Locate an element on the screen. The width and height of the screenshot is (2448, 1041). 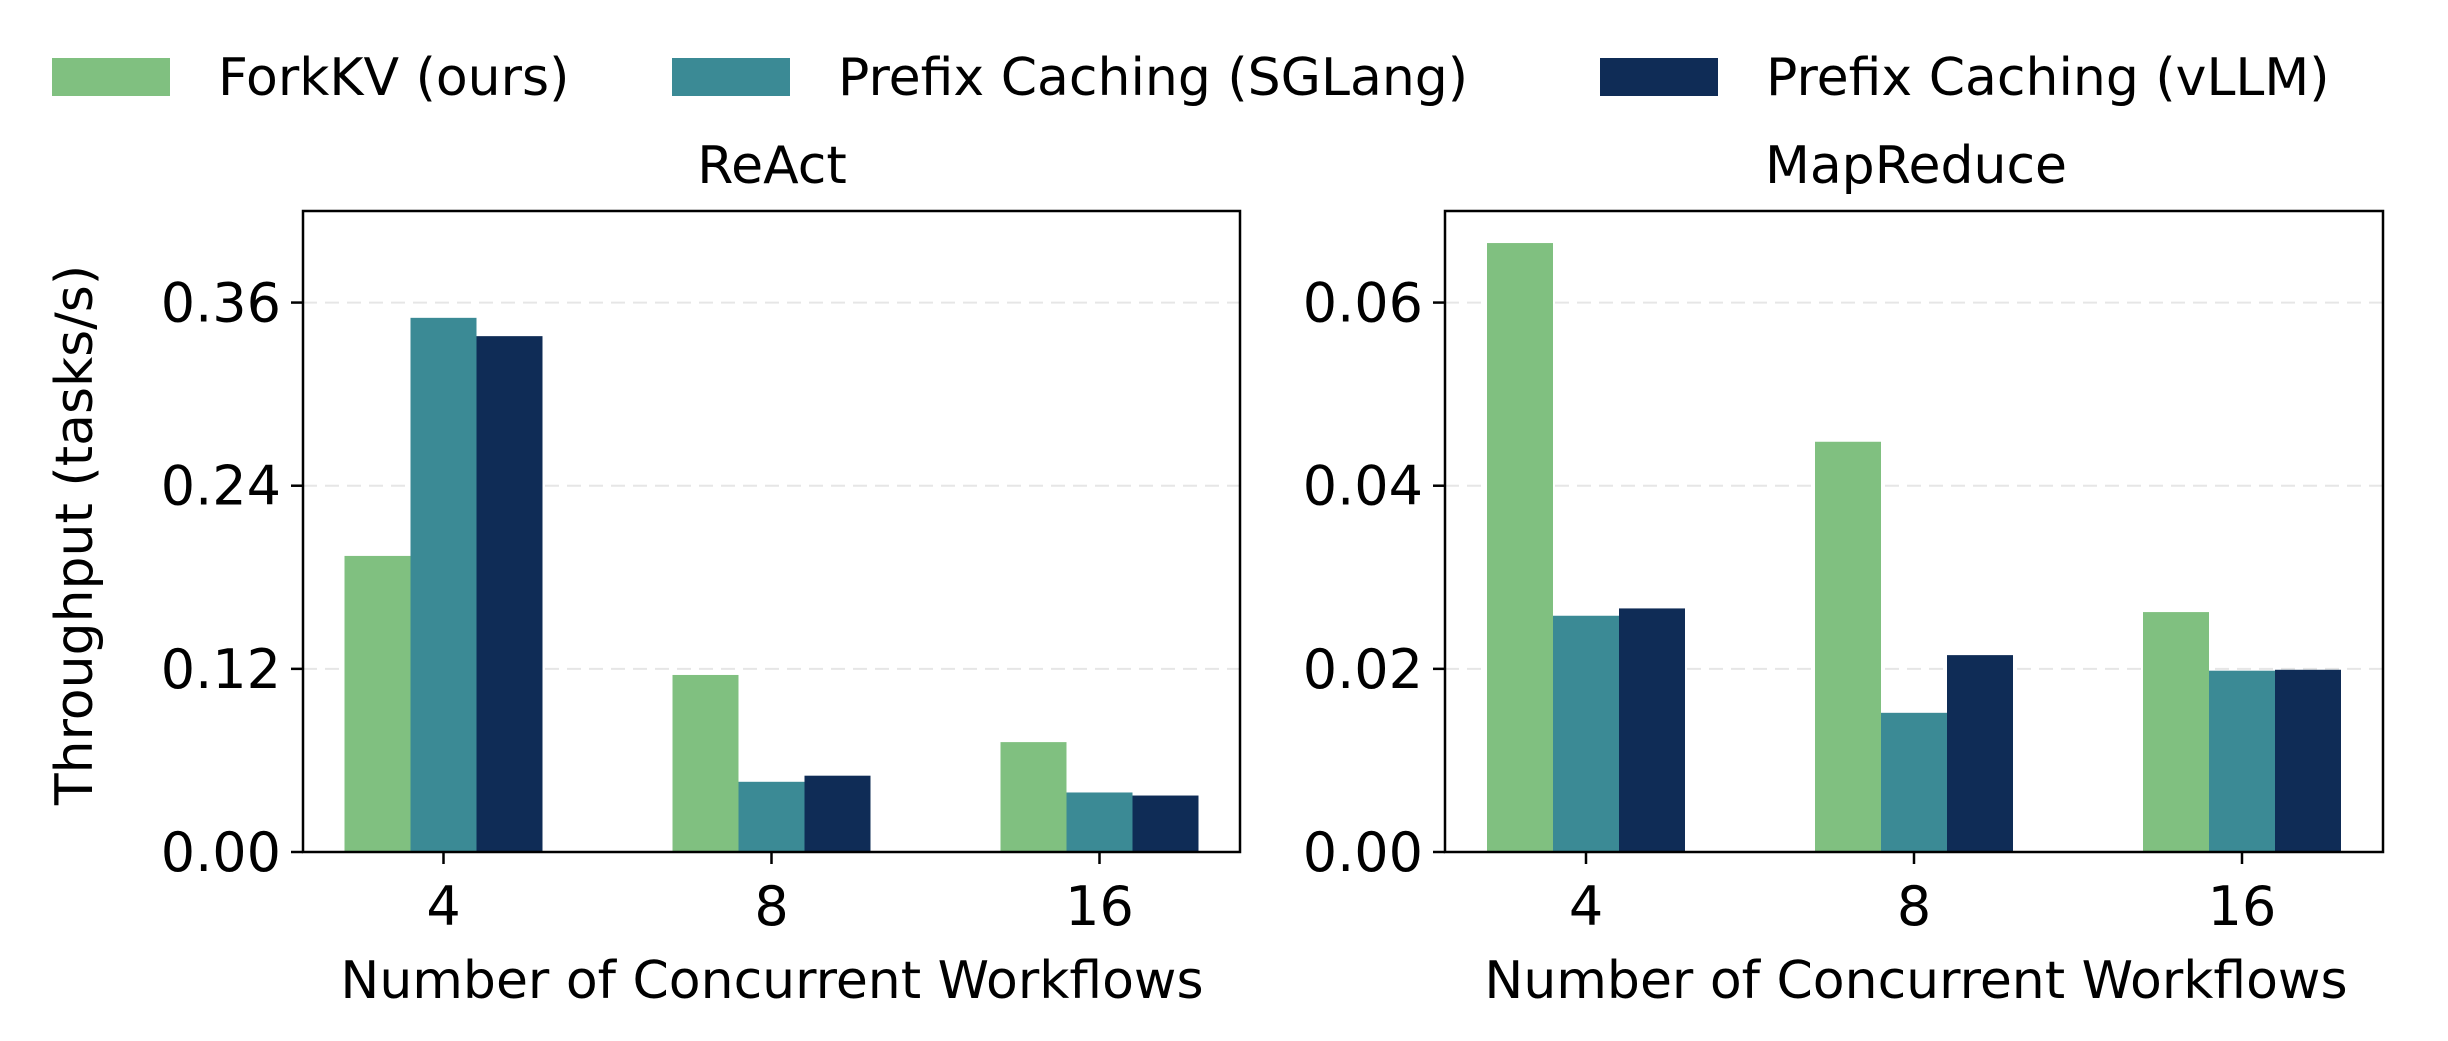
mapreduce-title: MapReduce is located at coordinates (1916, 166).